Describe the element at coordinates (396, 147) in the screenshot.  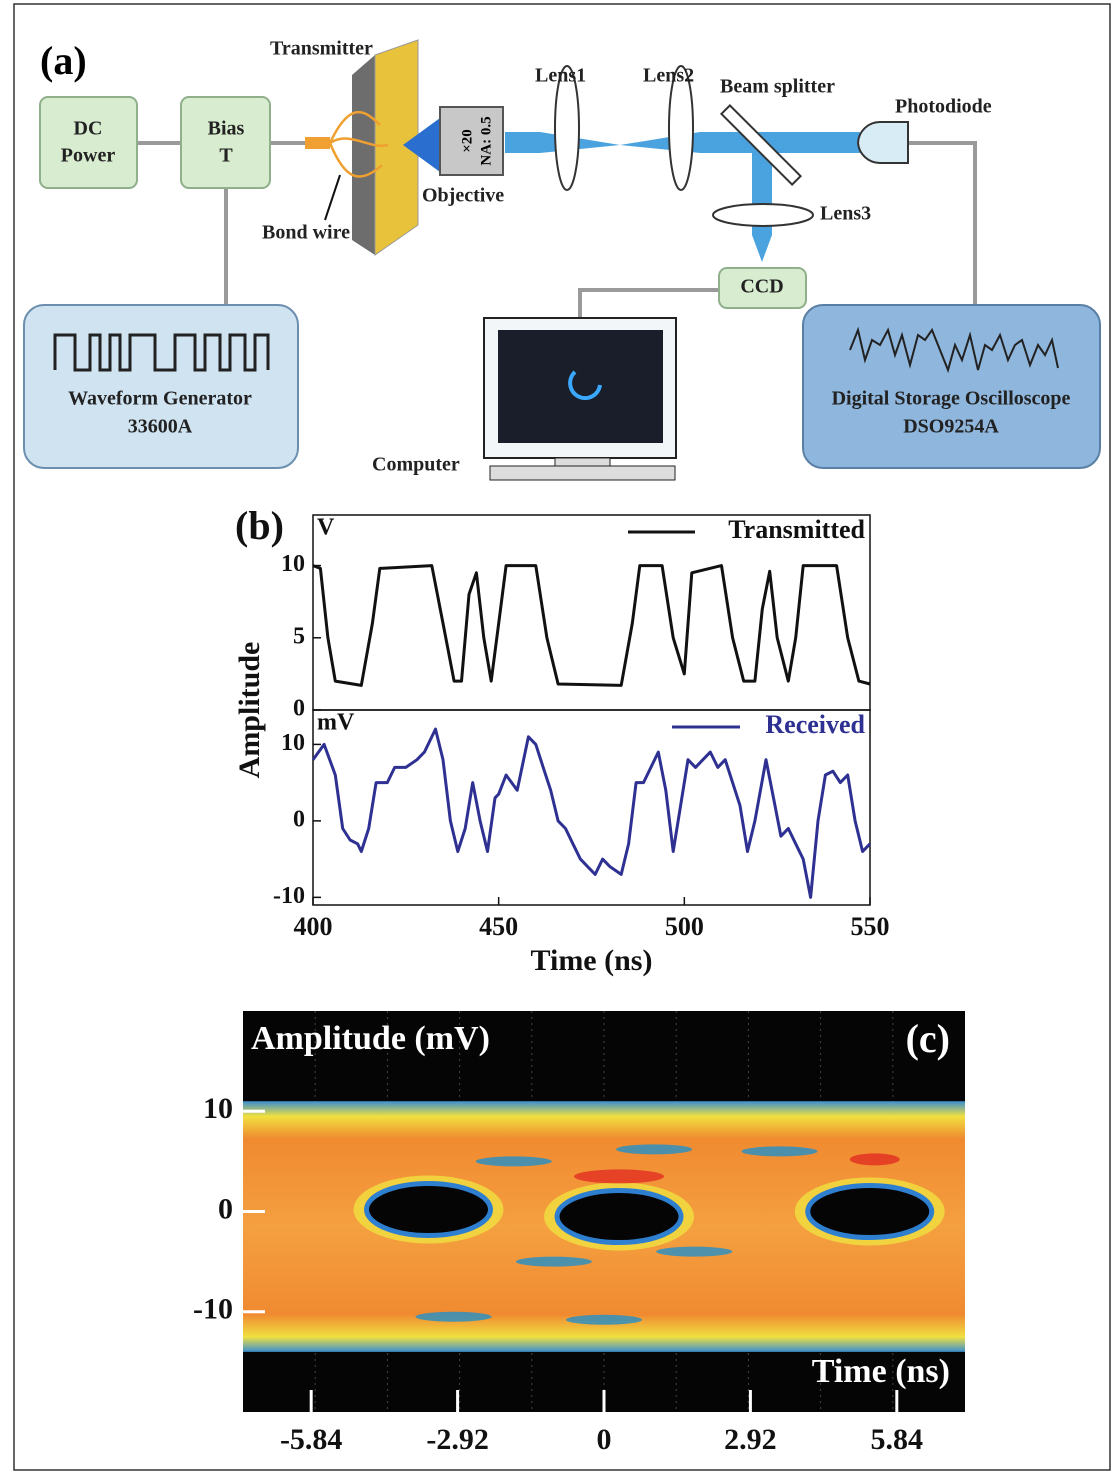
I see `chip` at that location.